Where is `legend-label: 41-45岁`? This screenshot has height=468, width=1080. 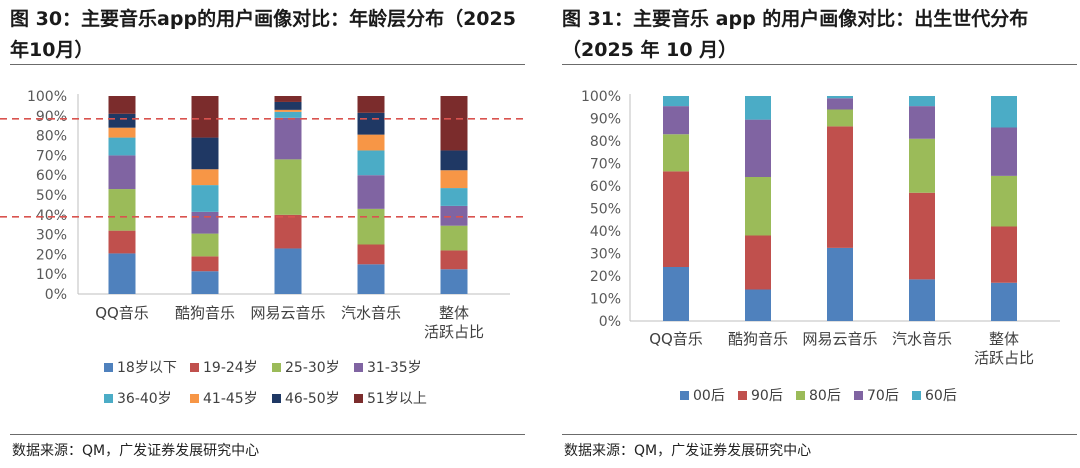 legend-label: 41-45岁 is located at coordinates (230, 399).